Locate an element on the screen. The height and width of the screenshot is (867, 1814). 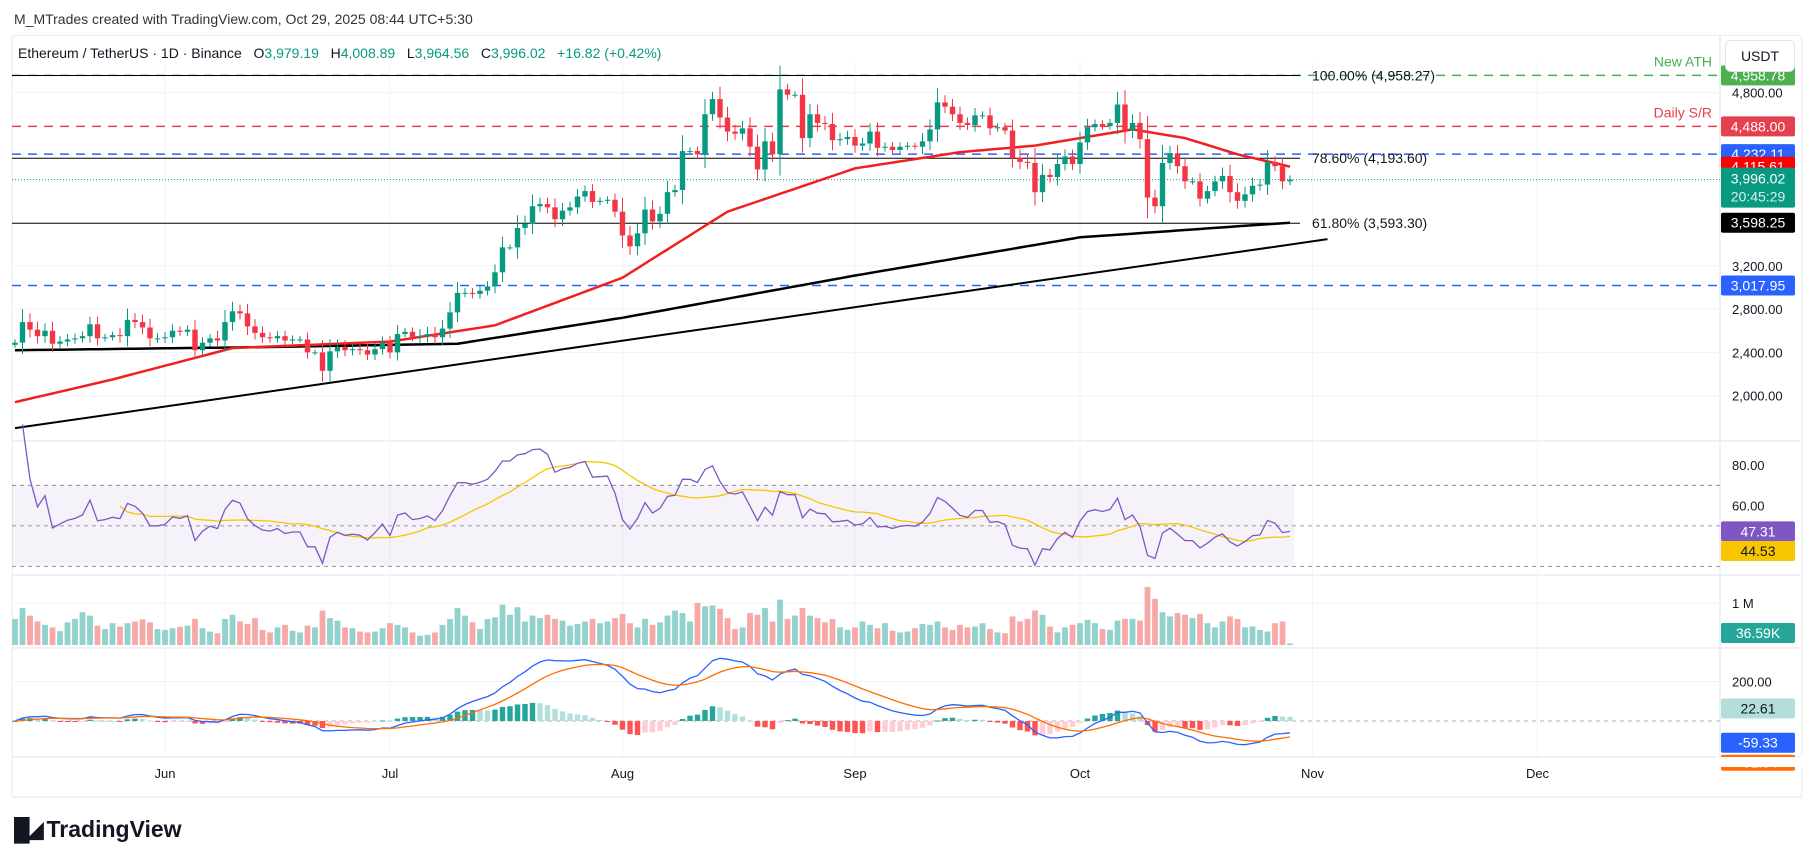
rsi-line is located at coordinates (656, 495).